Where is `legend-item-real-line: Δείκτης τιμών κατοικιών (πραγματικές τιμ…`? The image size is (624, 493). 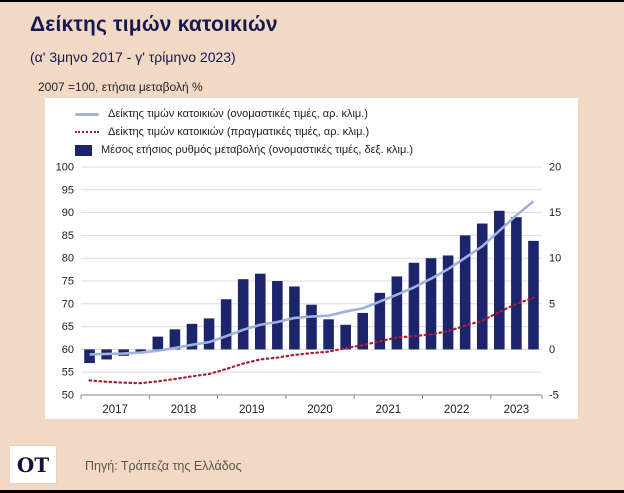
legend-item-real-line: Δείκτης τιμών κατοικιών (πραγματικές τιμ… is located at coordinates (326, 132).